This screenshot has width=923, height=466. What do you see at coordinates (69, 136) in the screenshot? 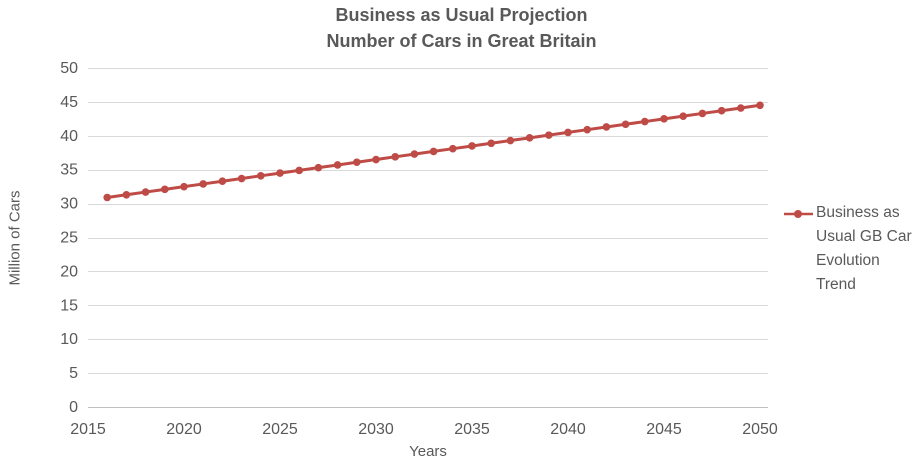
I see `y-tick-label: 40` at bounding box center [69, 136].